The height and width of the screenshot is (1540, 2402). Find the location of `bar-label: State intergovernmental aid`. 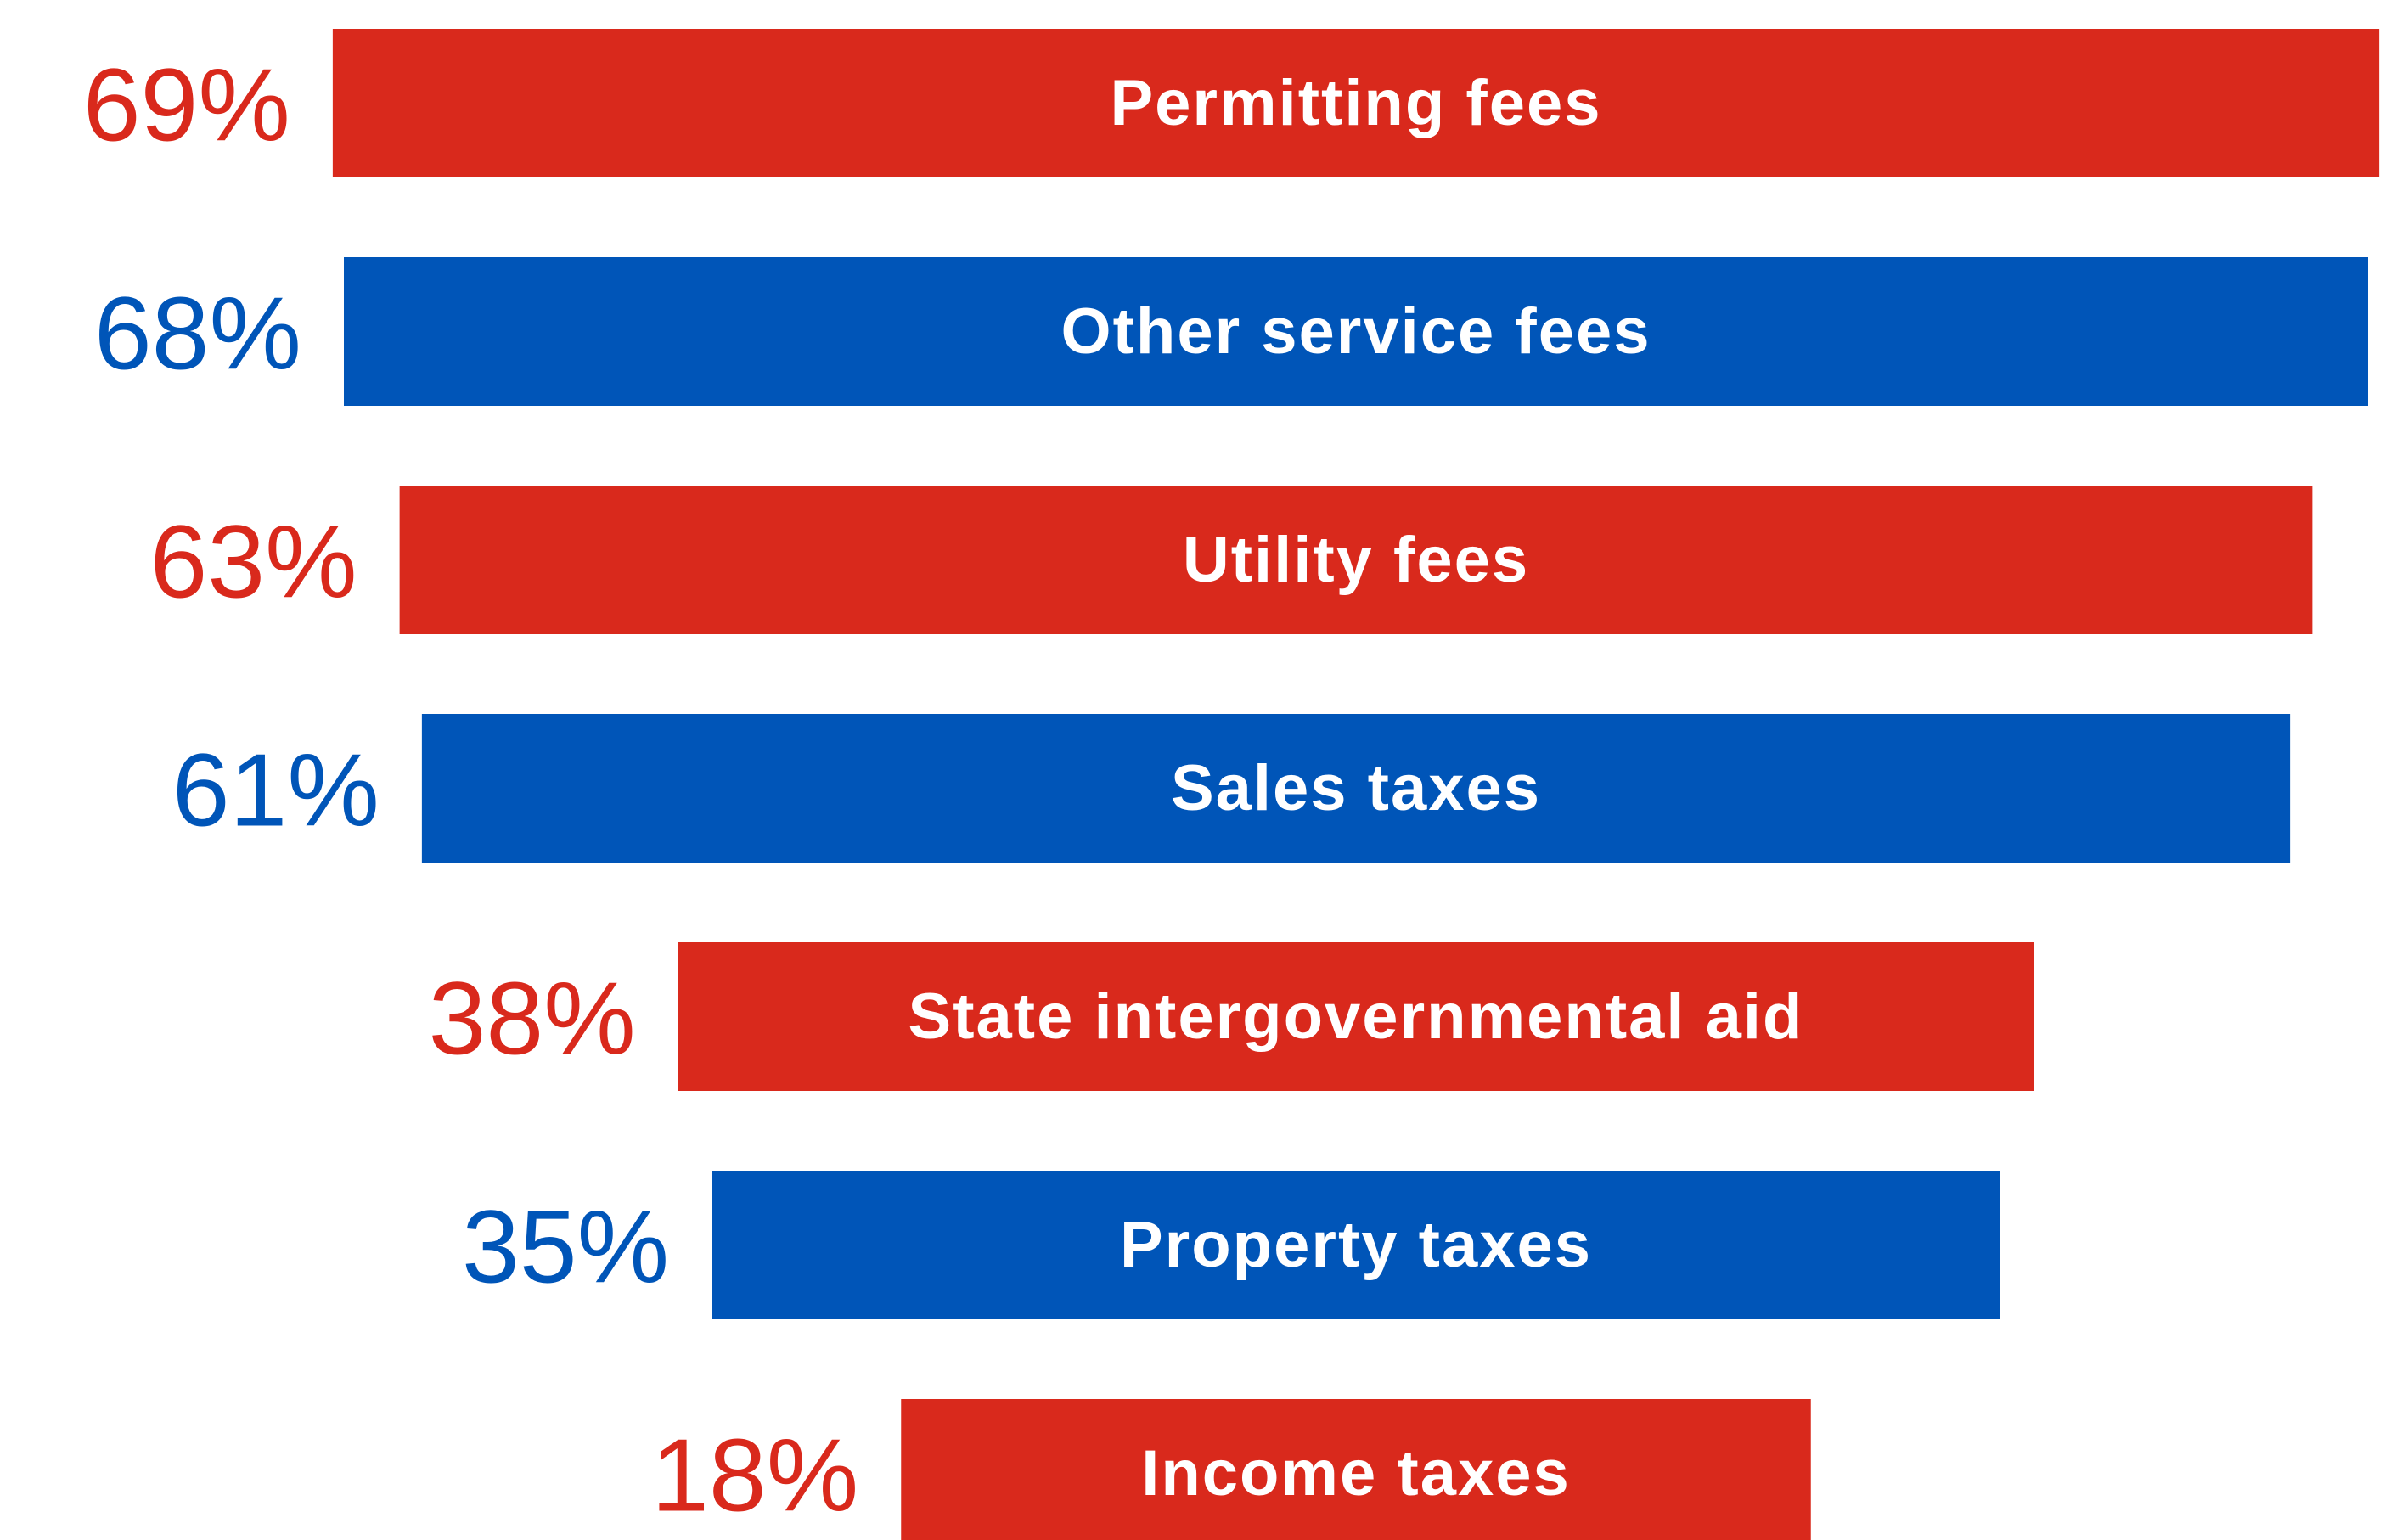

bar-label: State intergovernmental aid is located at coordinates (1356, 1017).